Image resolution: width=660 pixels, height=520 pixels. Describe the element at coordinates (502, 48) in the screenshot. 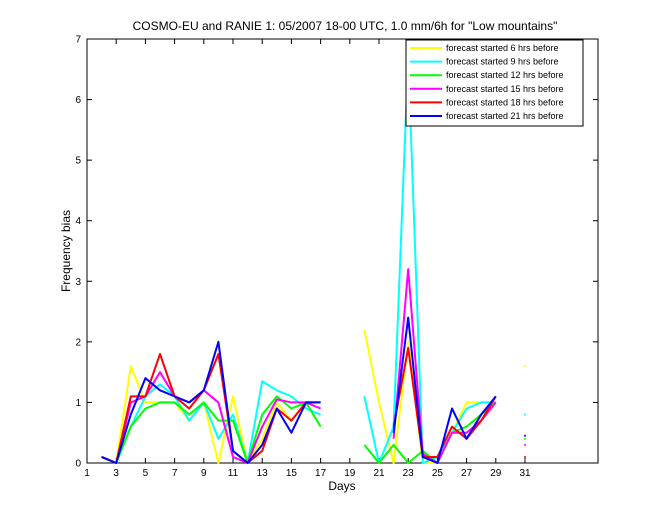

I see `legend-entry: forecast started 6 hrs before` at that location.